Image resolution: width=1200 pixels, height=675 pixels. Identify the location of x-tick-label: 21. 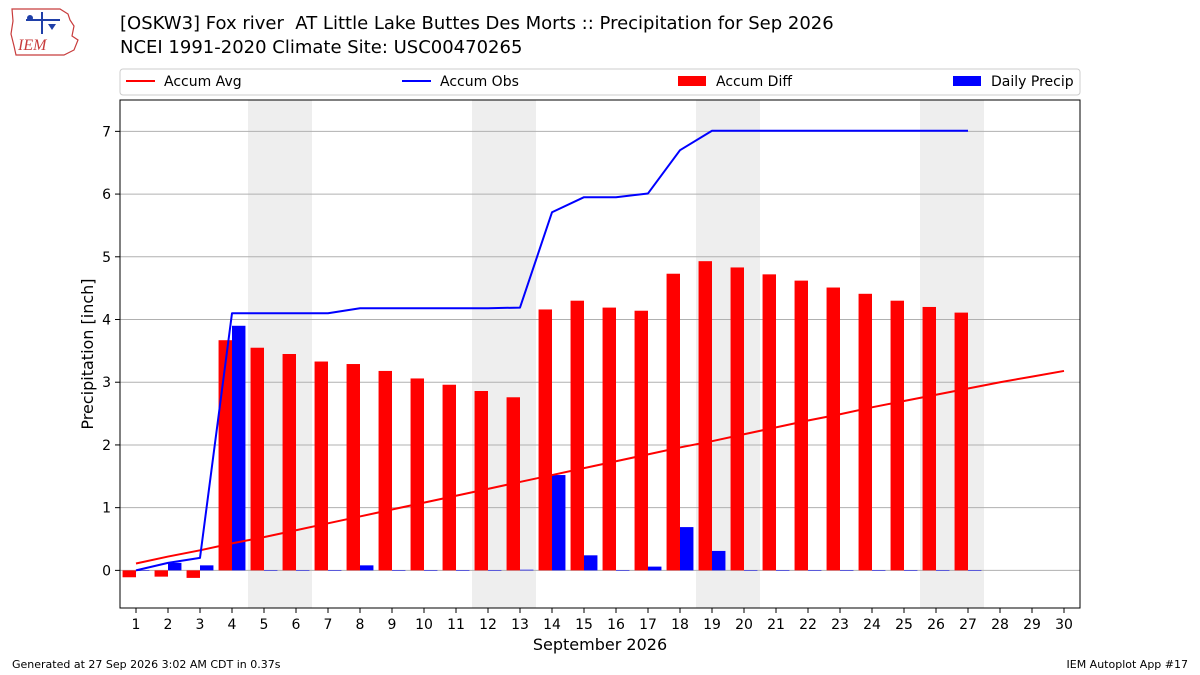
(776, 625).